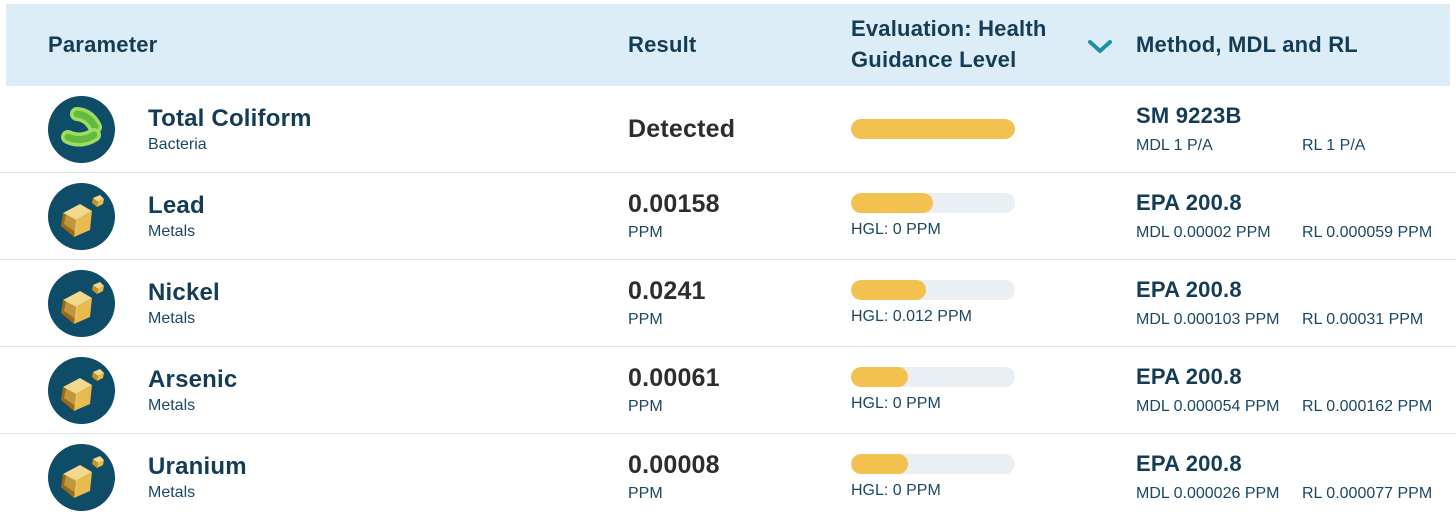  I want to click on result-cell: Detected, so click(739, 129).